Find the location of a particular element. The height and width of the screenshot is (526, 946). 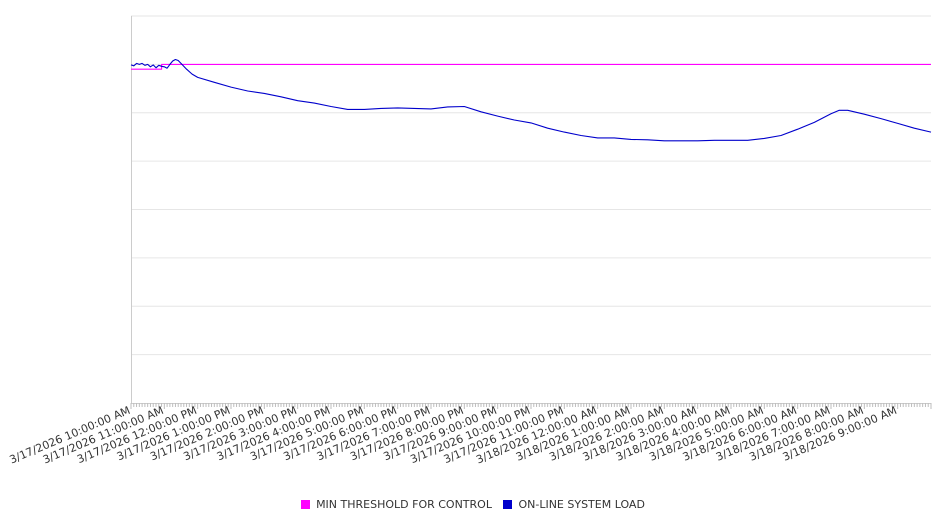

legend-swatch-load is located at coordinates (508, 504).